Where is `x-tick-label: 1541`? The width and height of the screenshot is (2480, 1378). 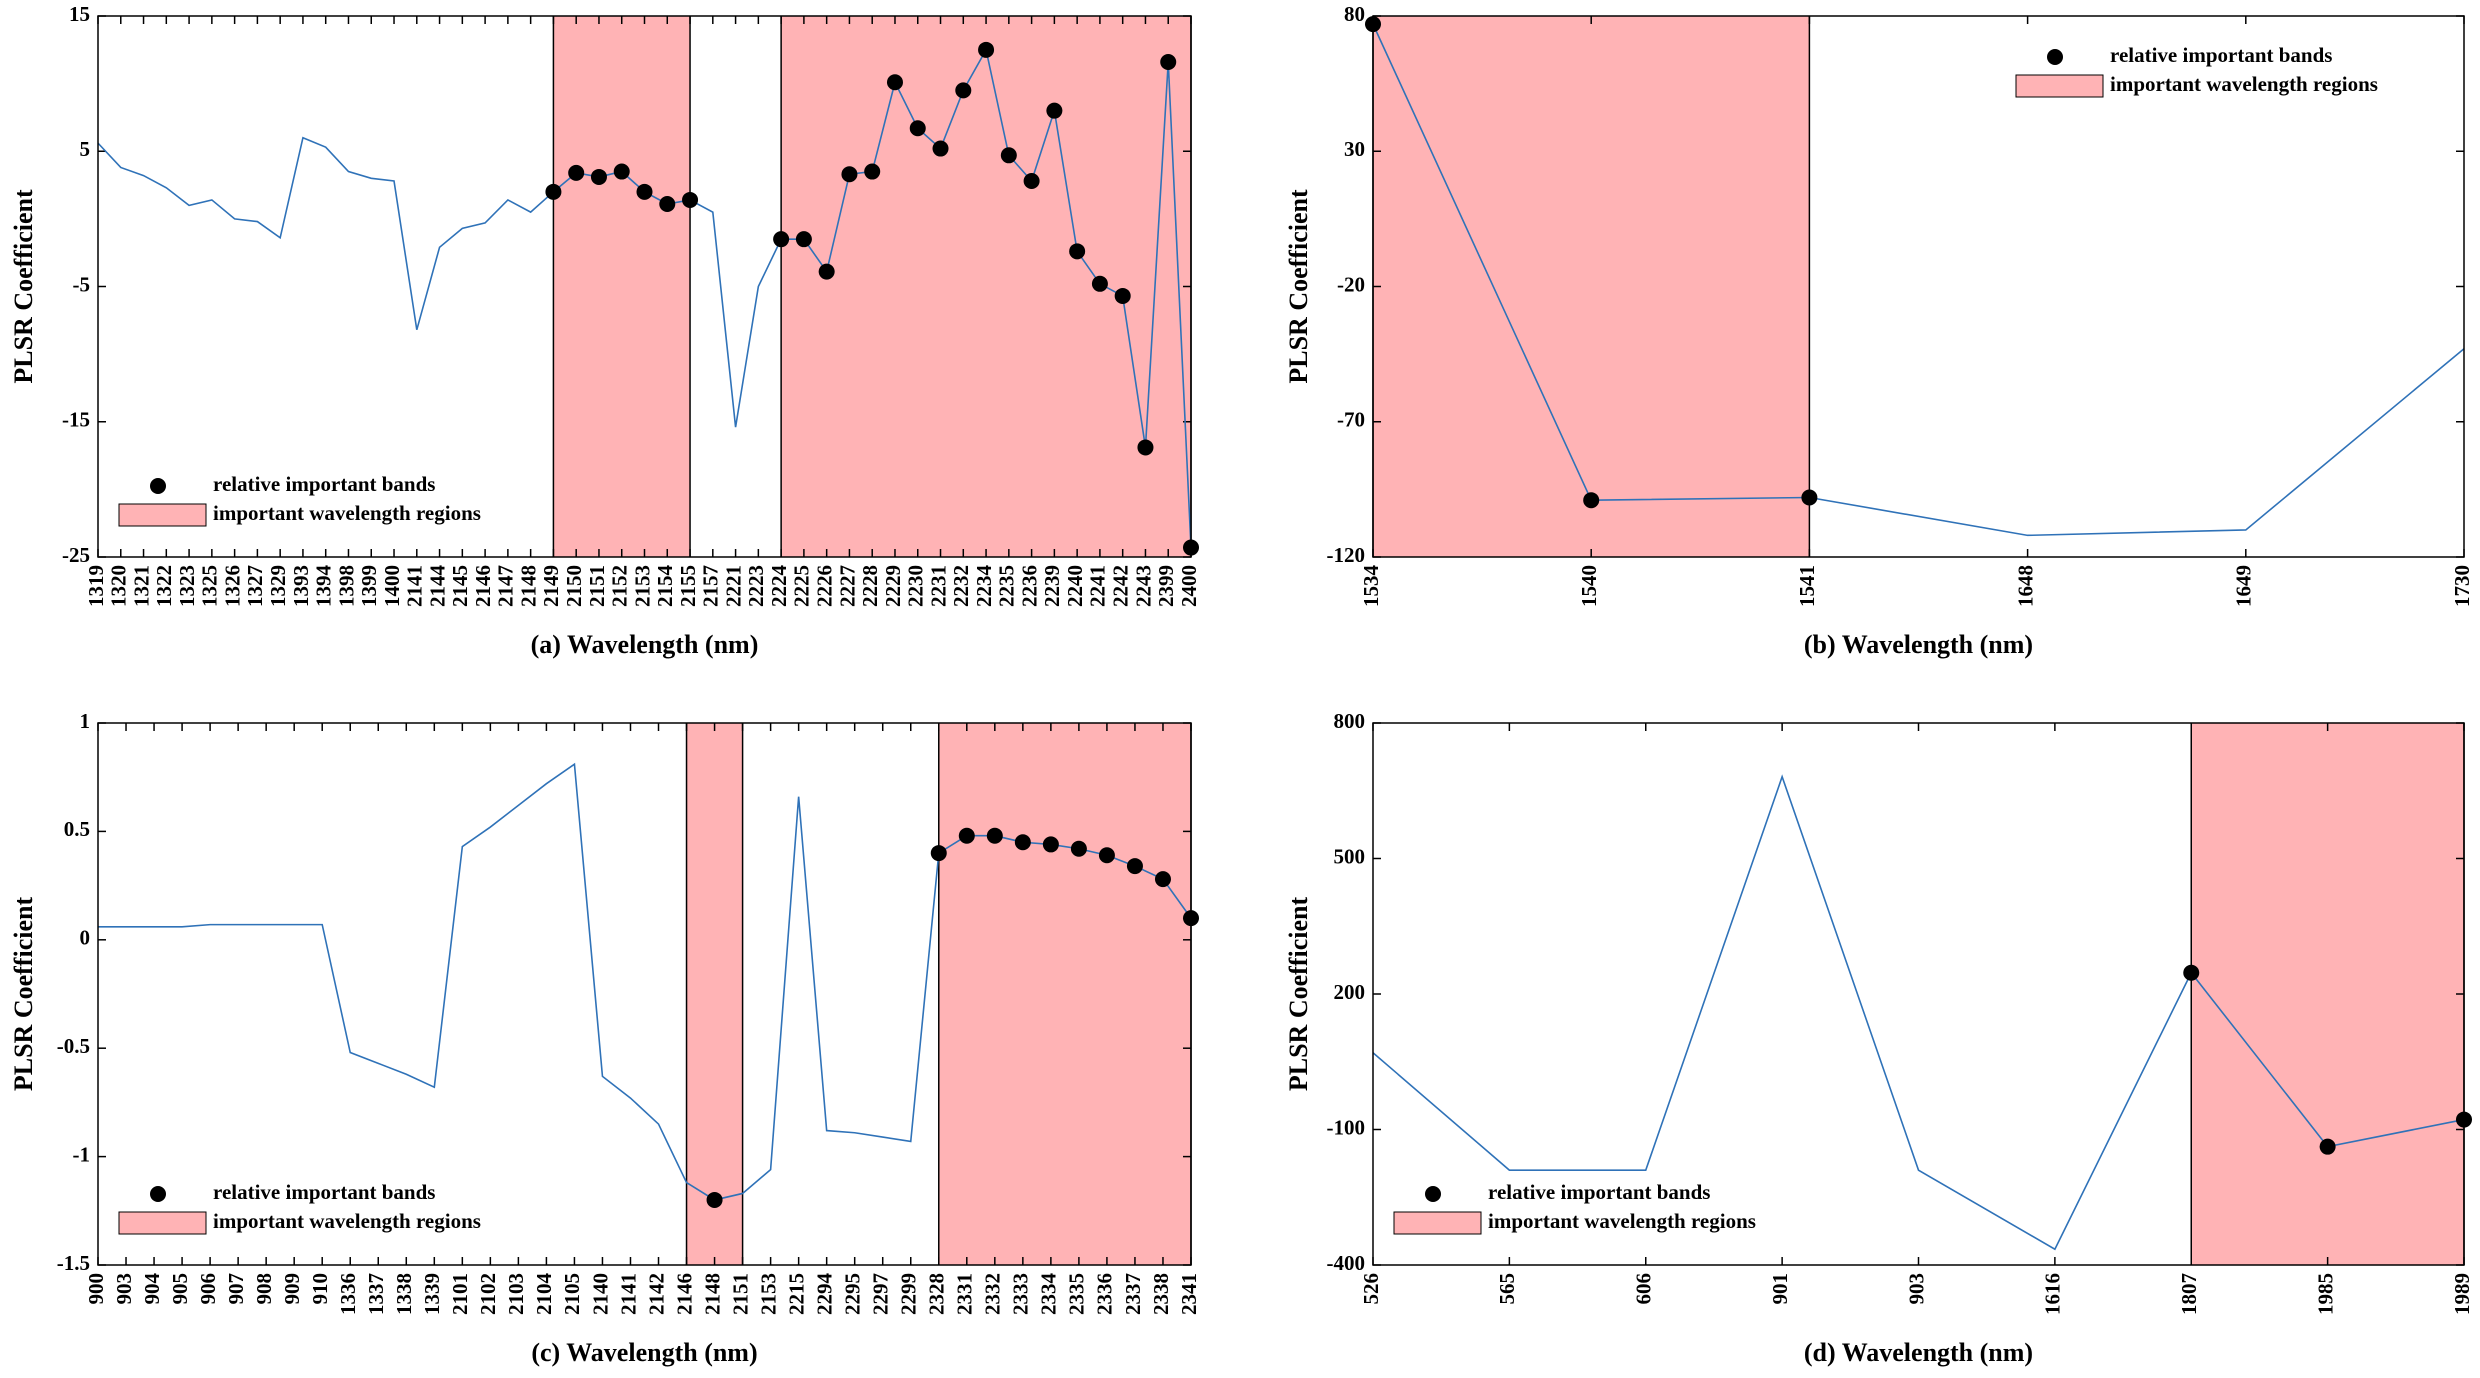 x-tick-label: 1541 is located at coordinates (1807, 586).